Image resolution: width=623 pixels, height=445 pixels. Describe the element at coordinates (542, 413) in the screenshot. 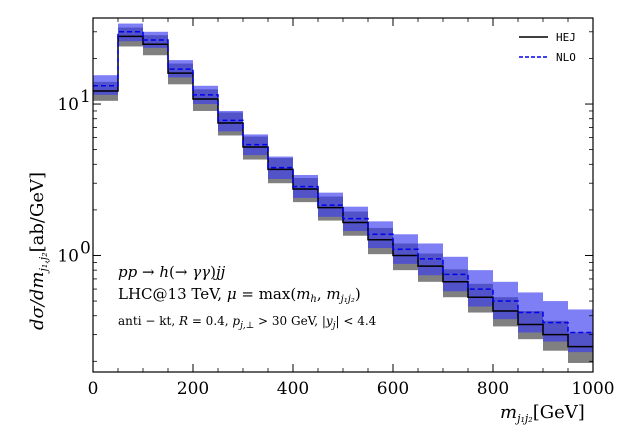

I see `x-axis-label: mj₁j₂[GeV]` at that location.